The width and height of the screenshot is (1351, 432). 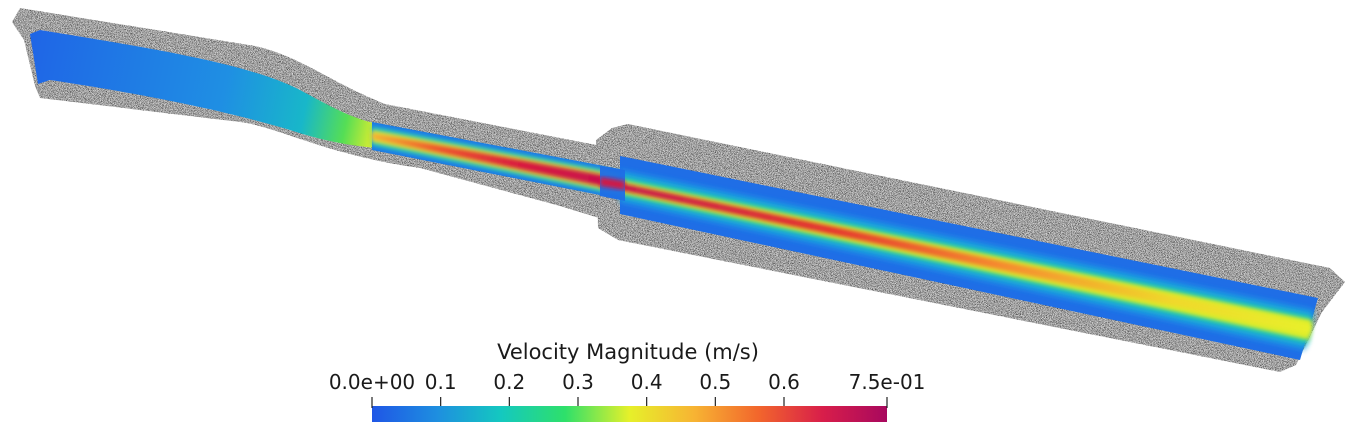 What do you see at coordinates (629, 414) in the screenshot?
I see `colorbar-ramp` at bounding box center [629, 414].